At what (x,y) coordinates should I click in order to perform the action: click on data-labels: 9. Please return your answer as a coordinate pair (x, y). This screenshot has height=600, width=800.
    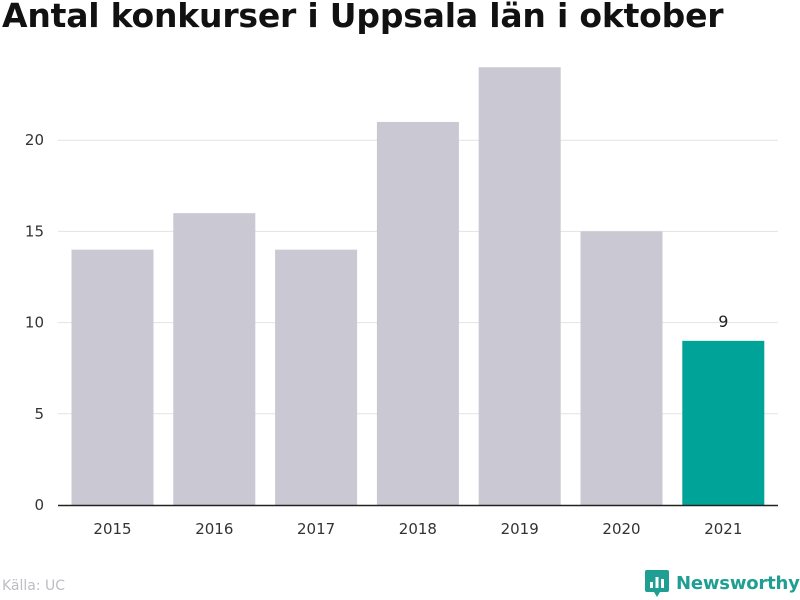
    Looking at the image, I should click on (723, 321).